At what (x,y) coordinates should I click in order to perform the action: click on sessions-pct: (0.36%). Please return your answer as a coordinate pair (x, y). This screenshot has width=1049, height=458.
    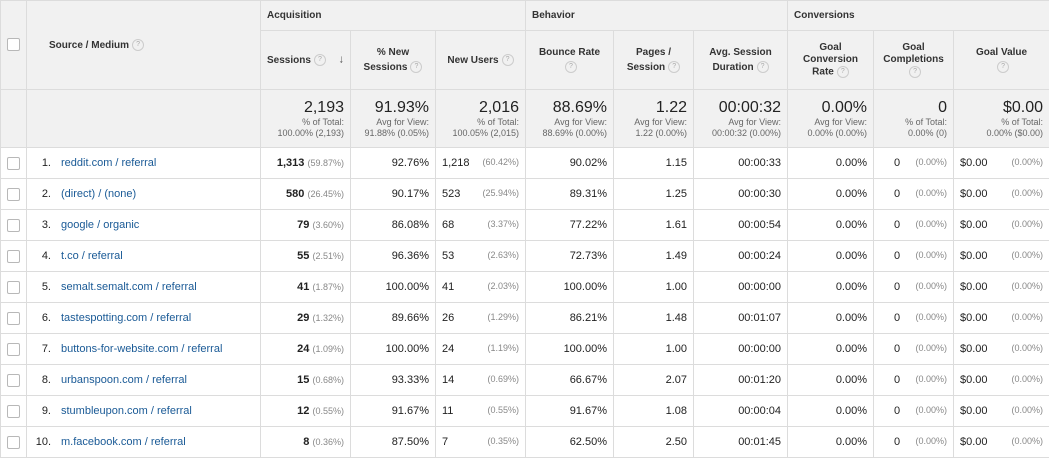
    Looking at the image, I should click on (328, 442).